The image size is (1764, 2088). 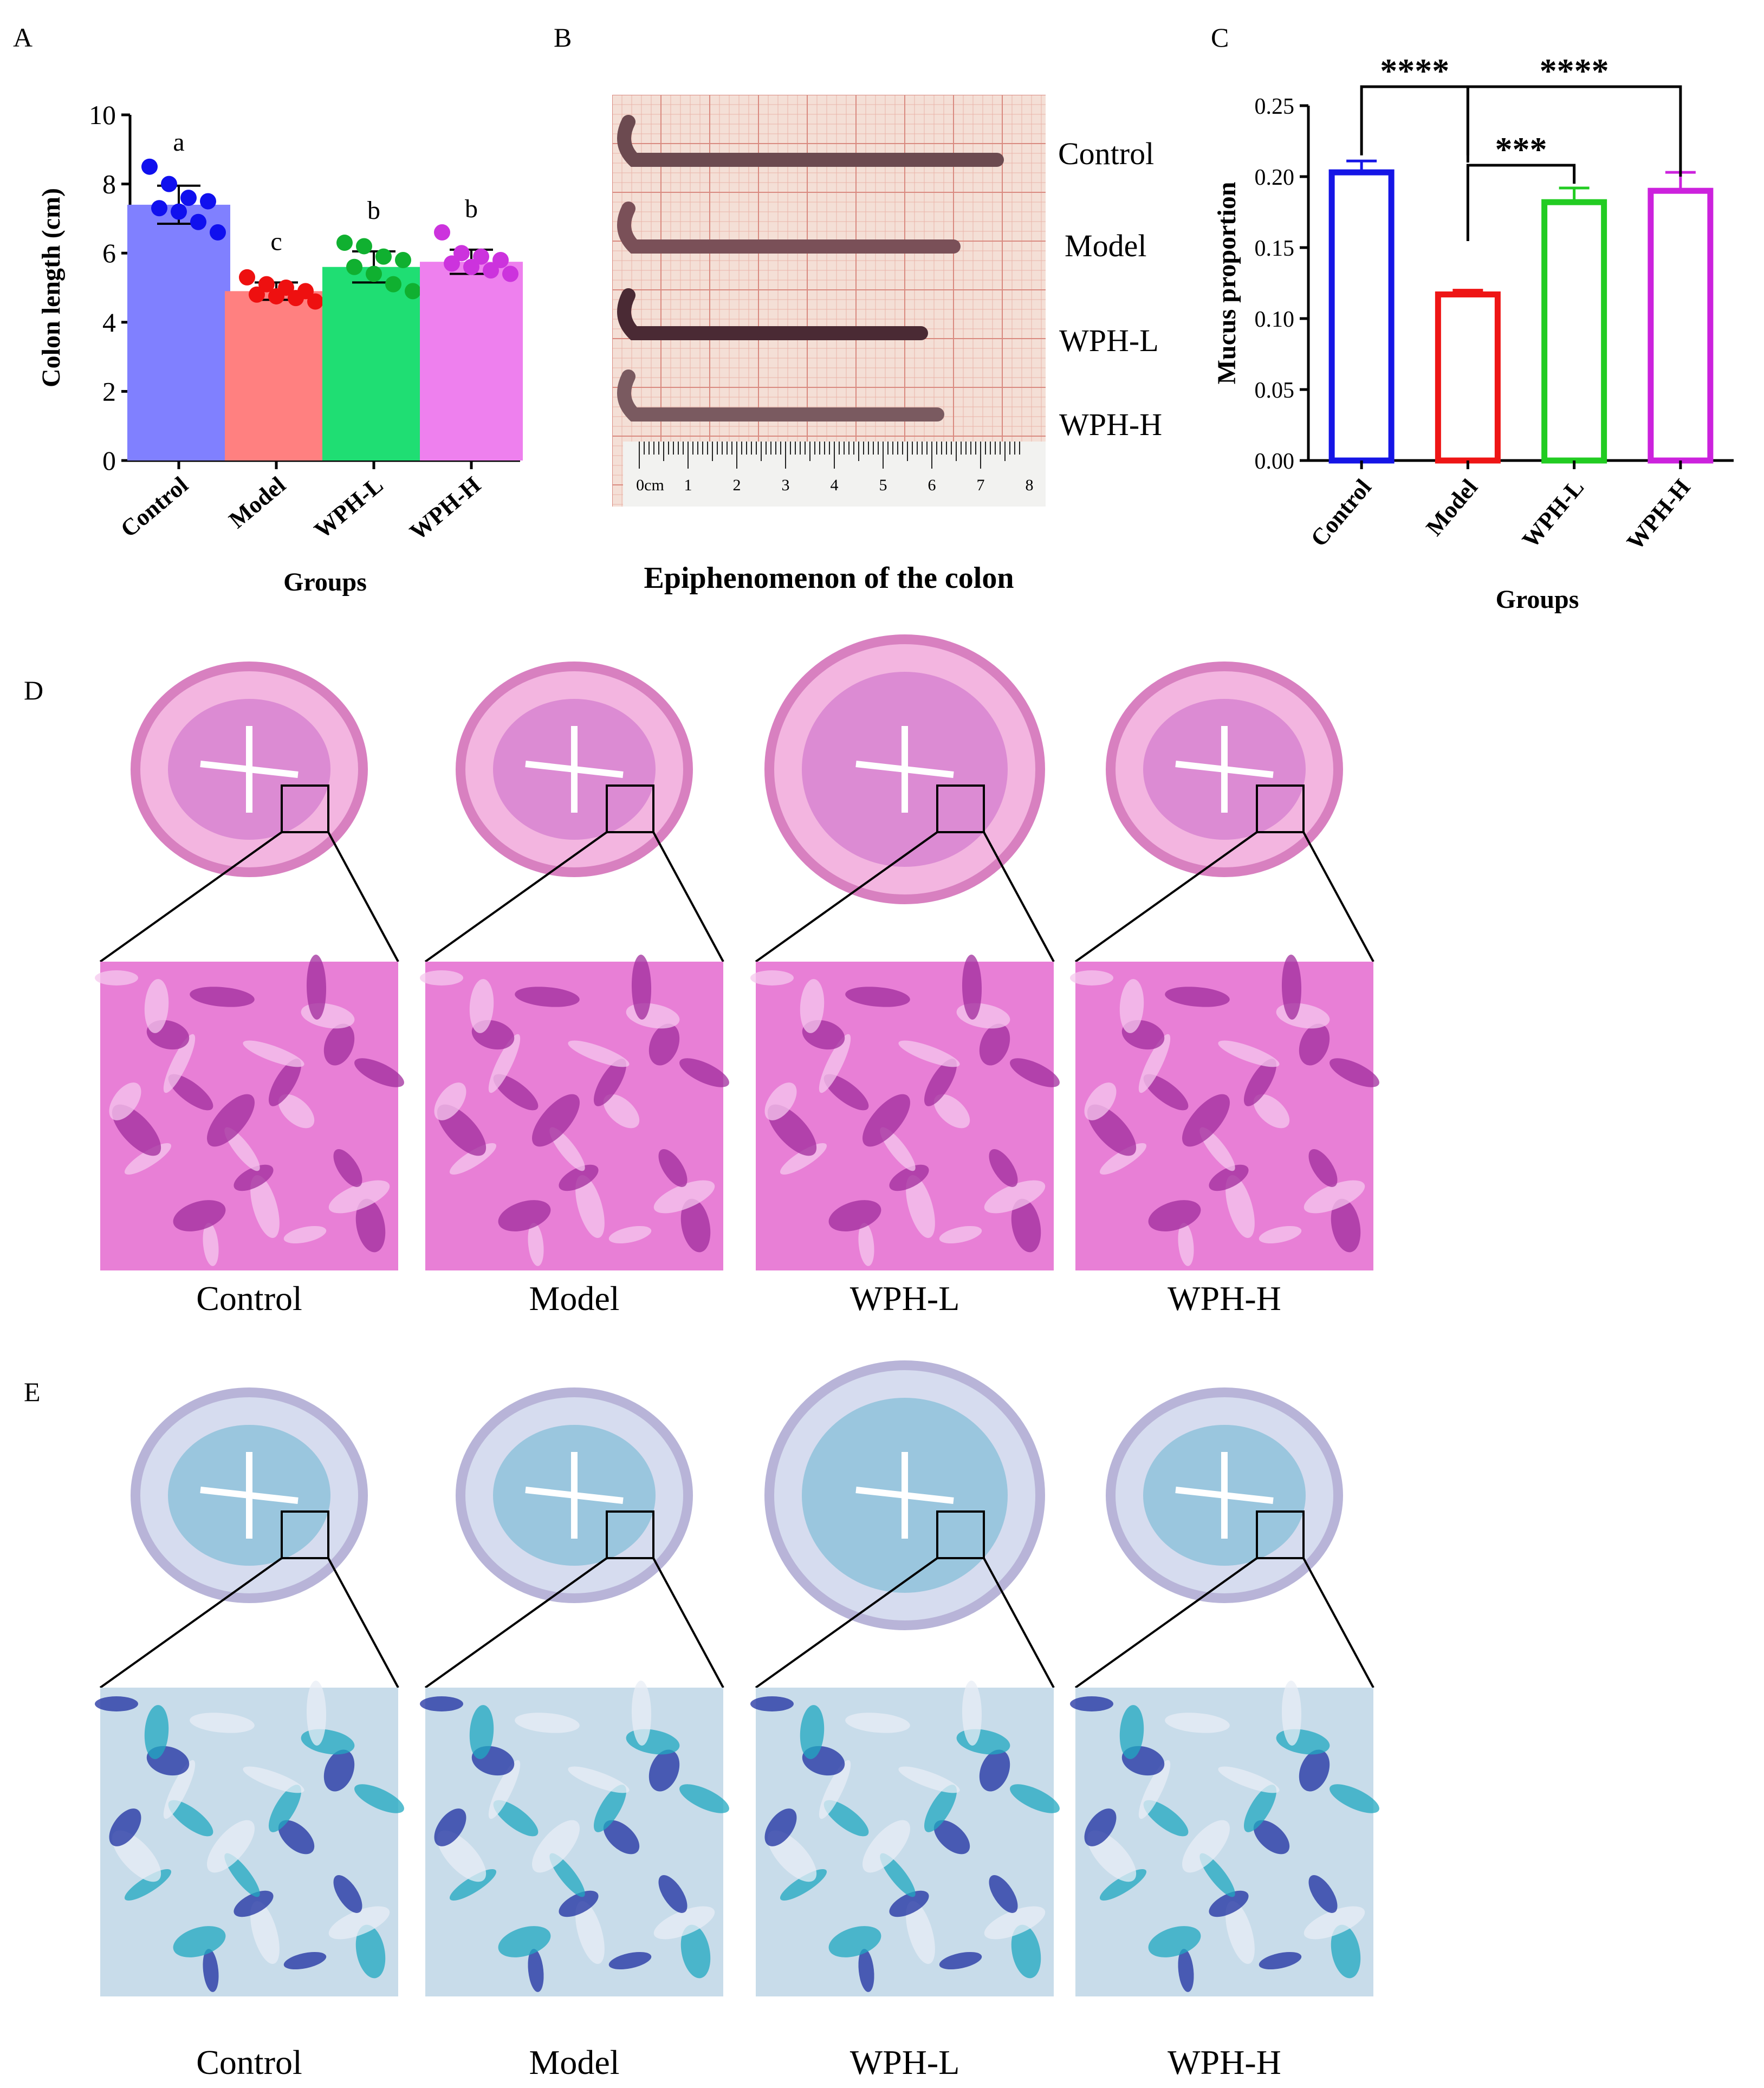 I want to click on photo-caption: Epiphenomenon of the colon, so click(x=829, y=578).